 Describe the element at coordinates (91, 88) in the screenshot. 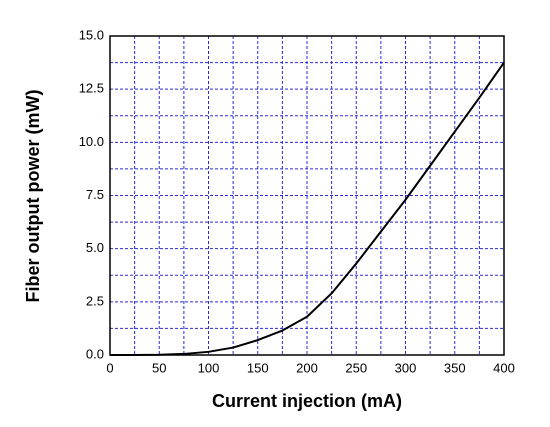

I see `y-tick-label: 12.5` at that location.